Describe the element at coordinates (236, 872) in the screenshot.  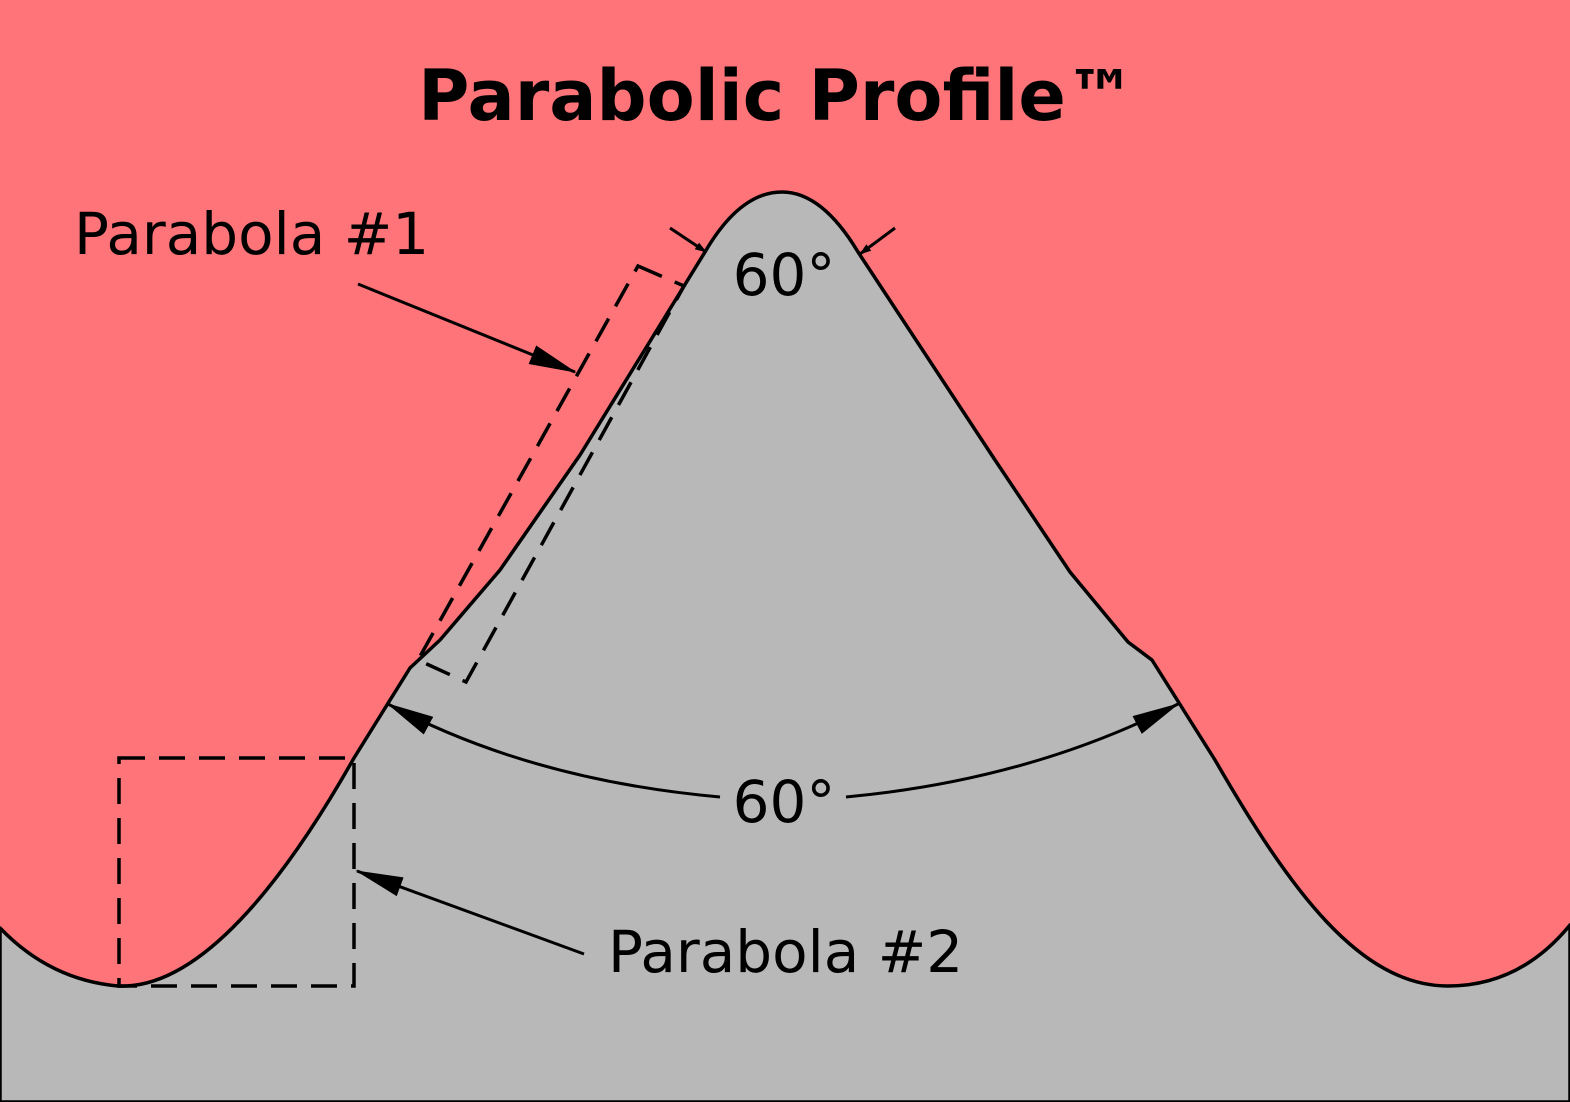
I see `parabola-2-dashed-box` at that location.